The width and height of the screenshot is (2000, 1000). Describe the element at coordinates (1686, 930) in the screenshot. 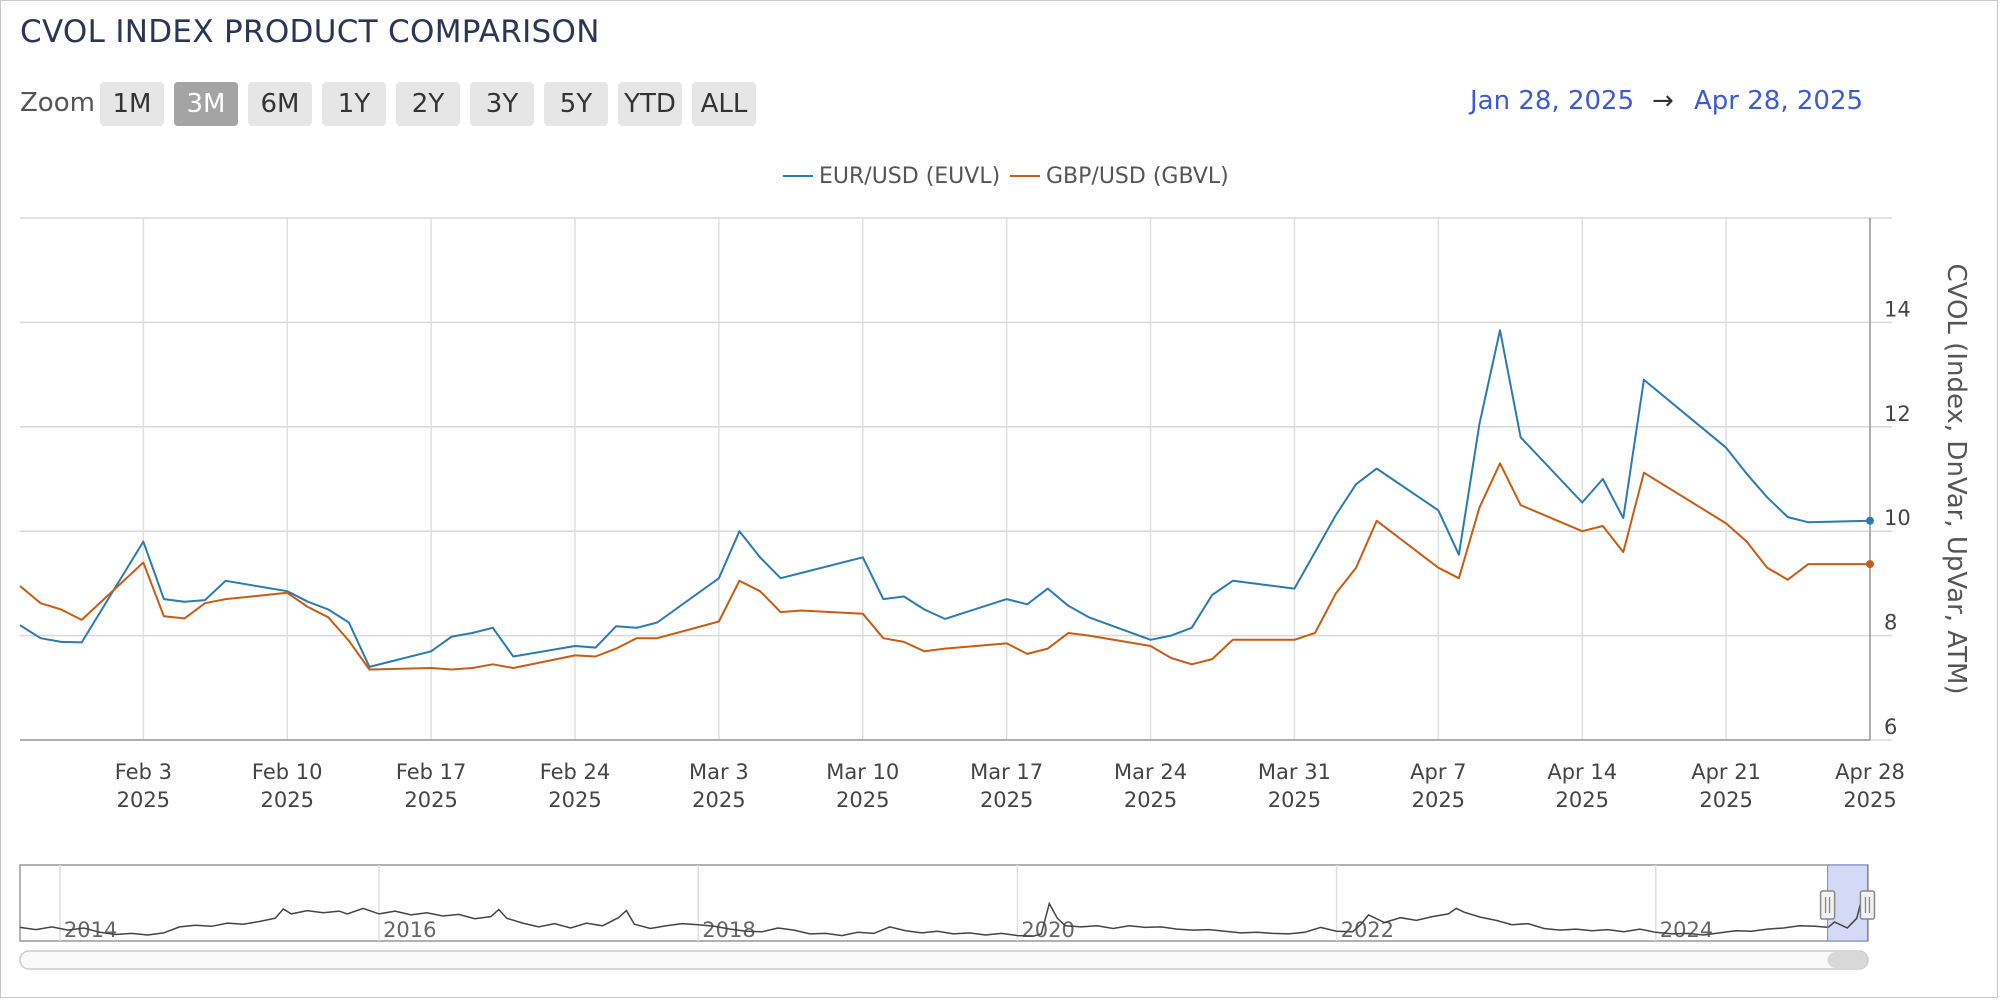

I see `navigator-year-label: 2024` at that location.